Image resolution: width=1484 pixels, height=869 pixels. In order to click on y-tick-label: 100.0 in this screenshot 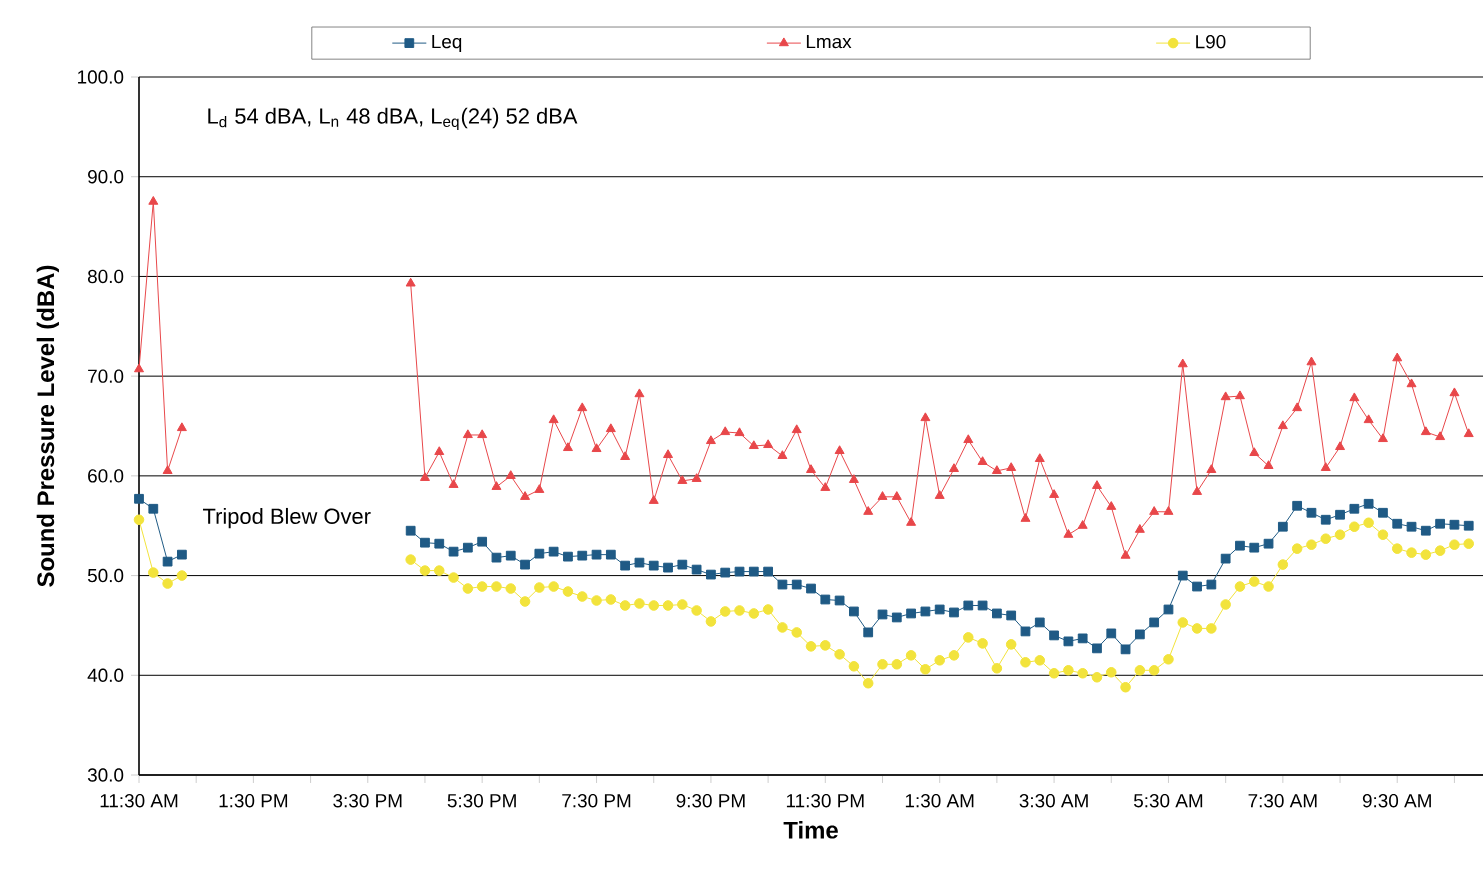, I will do `click(101, 77)`.